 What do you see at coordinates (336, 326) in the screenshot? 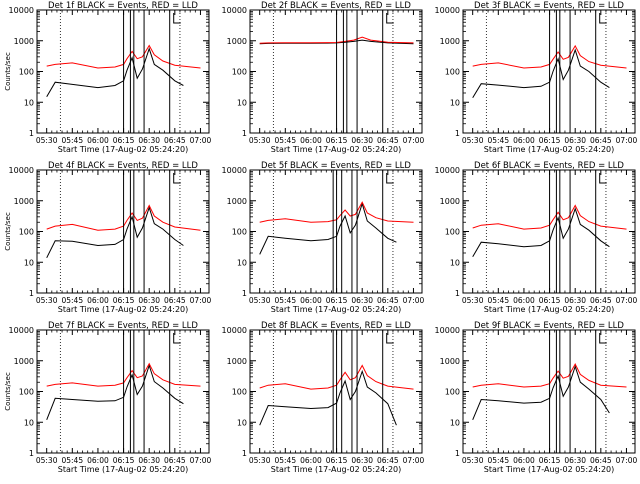
I see `panel-title: Det 8f BLACK = Events, RED = LLD` at bounding box center [336, 326].